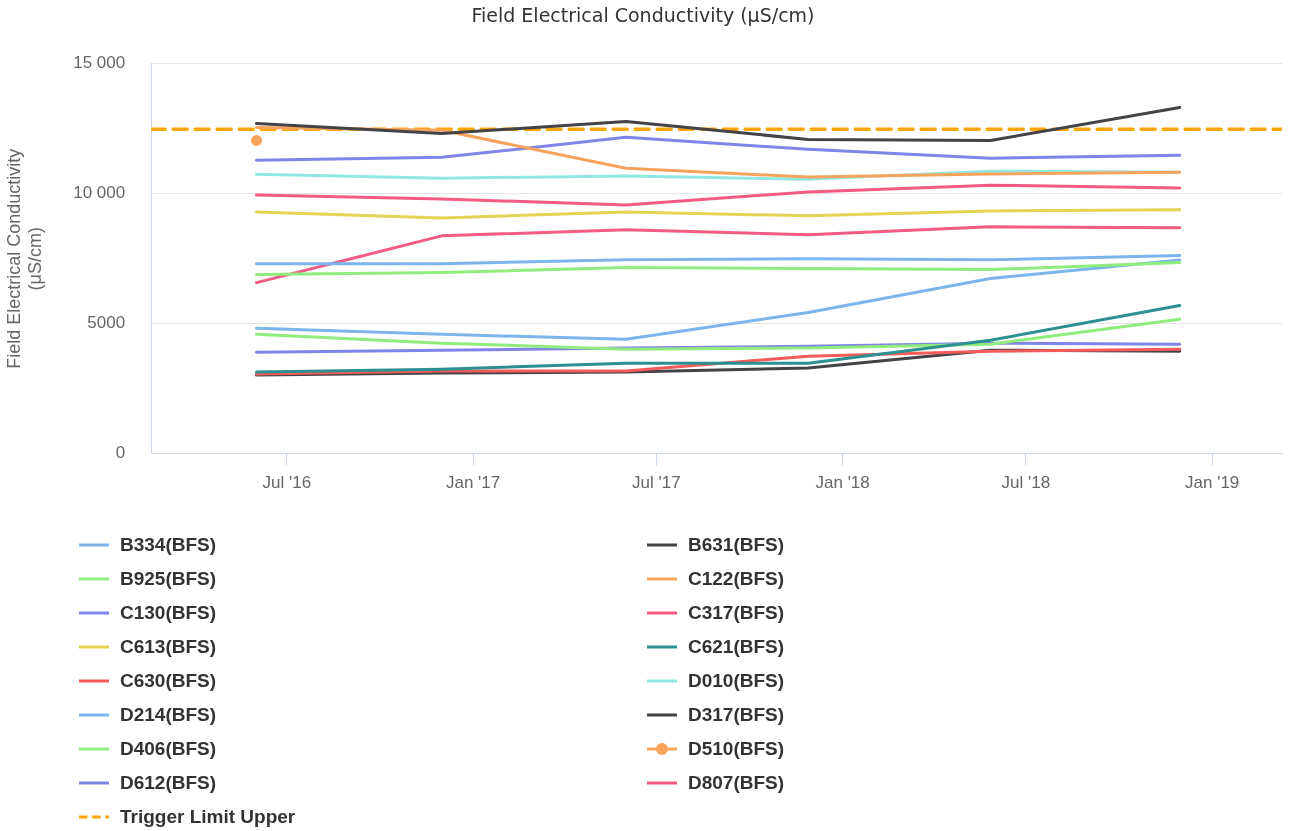 This screenshot has height=831, width=1298. What do you see at coordinates (1026, 483) in the screenshot?
I see `x-tick-label: Jul '18` at bounding box center [1026, 483].